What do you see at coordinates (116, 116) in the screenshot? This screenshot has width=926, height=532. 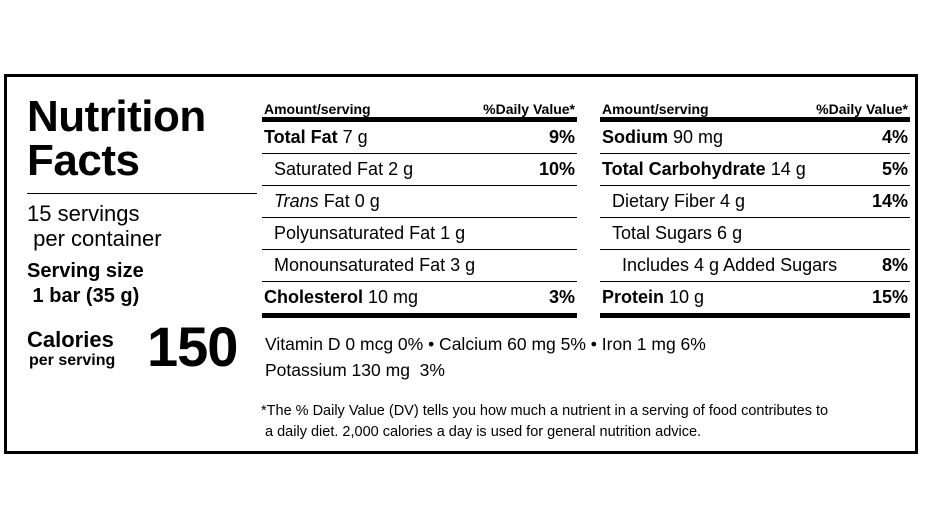 I see `title-line-1: Nutrition` at bounding box center [116, 116].